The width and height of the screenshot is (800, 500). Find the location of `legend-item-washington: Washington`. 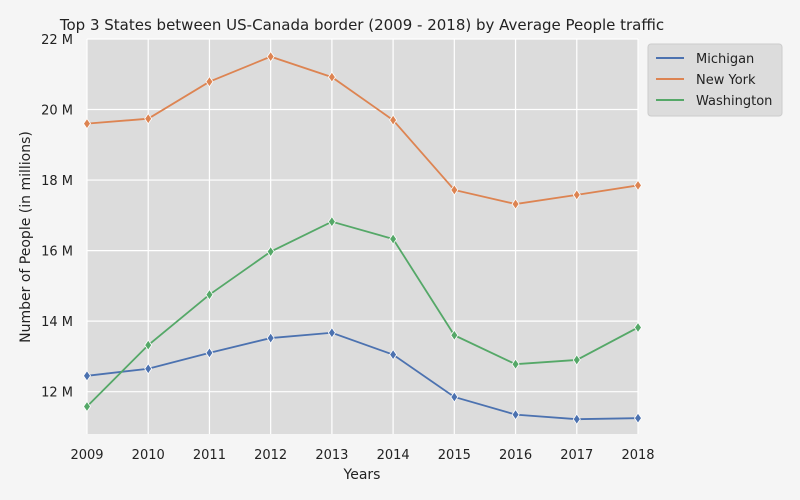

legend-item-washington: Washington is located at coordinates (714, 101).